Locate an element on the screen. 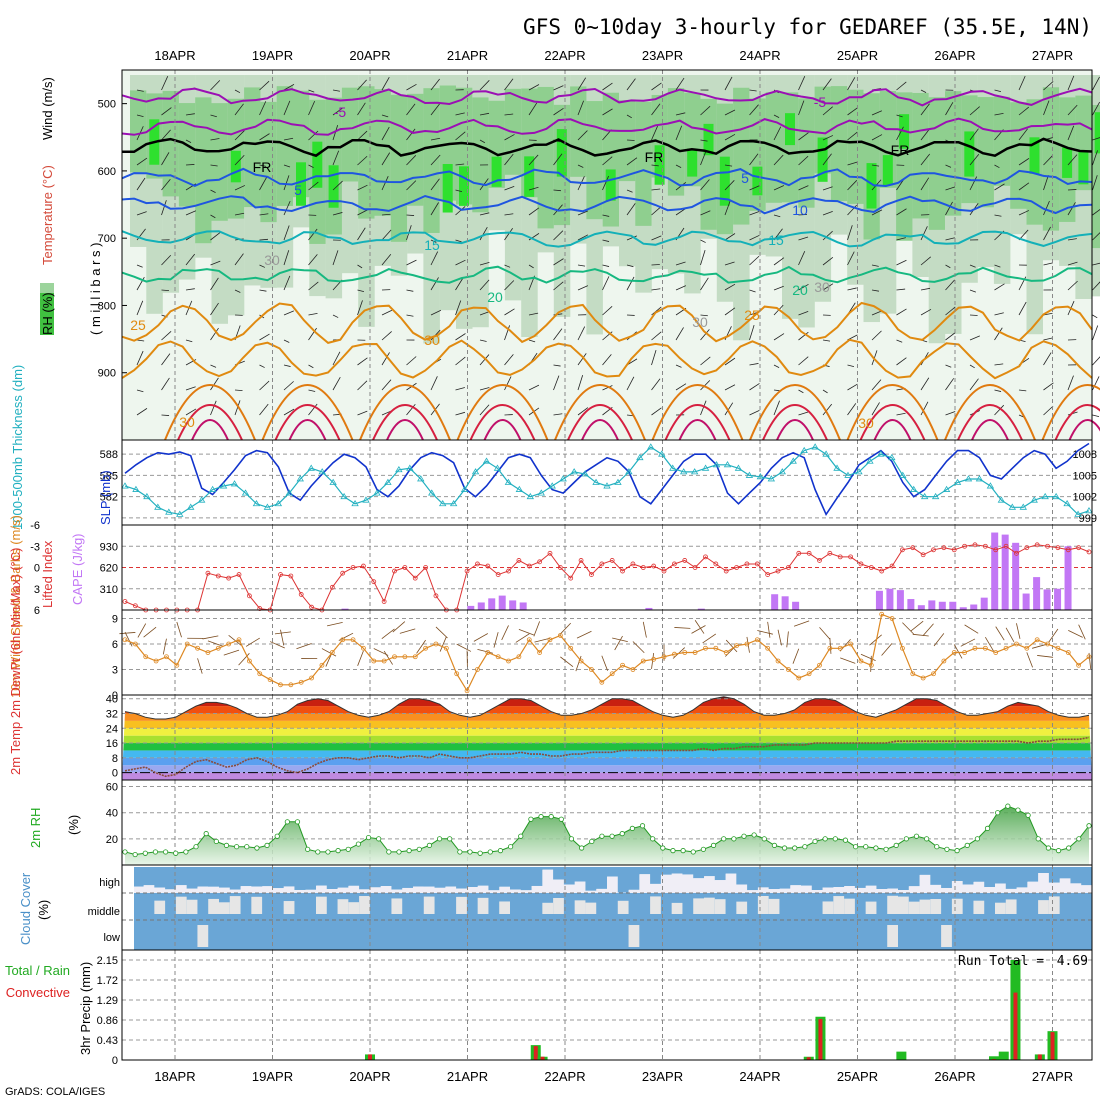 The width and height of the screenshot is (1100, 1100). rh-cell is located at coordinates (366, 152).